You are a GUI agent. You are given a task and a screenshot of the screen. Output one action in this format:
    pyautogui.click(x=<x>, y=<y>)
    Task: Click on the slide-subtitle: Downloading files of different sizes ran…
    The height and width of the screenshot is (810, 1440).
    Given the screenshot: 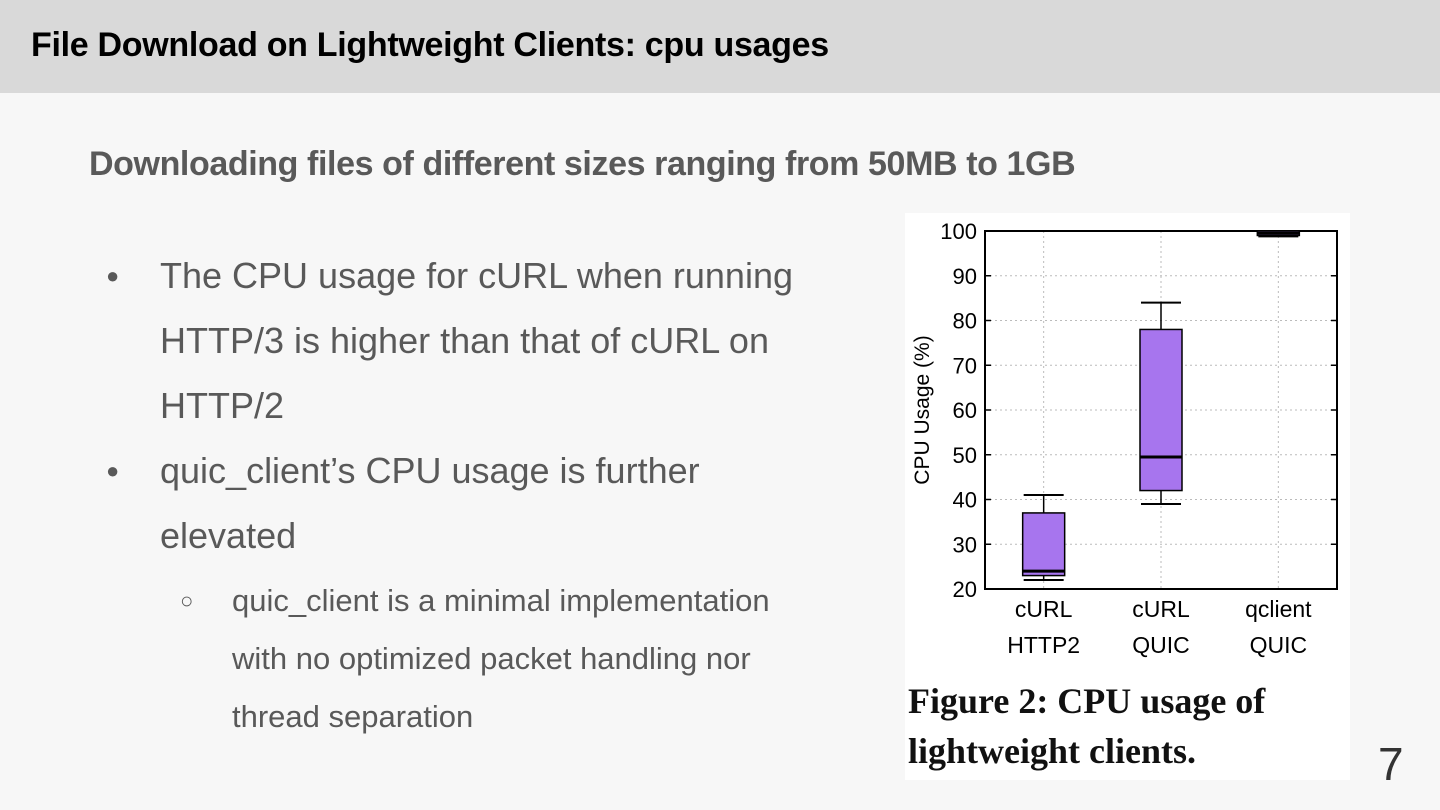 What is the action you would take?
    pyautogui.click(x=582, y=164)
    